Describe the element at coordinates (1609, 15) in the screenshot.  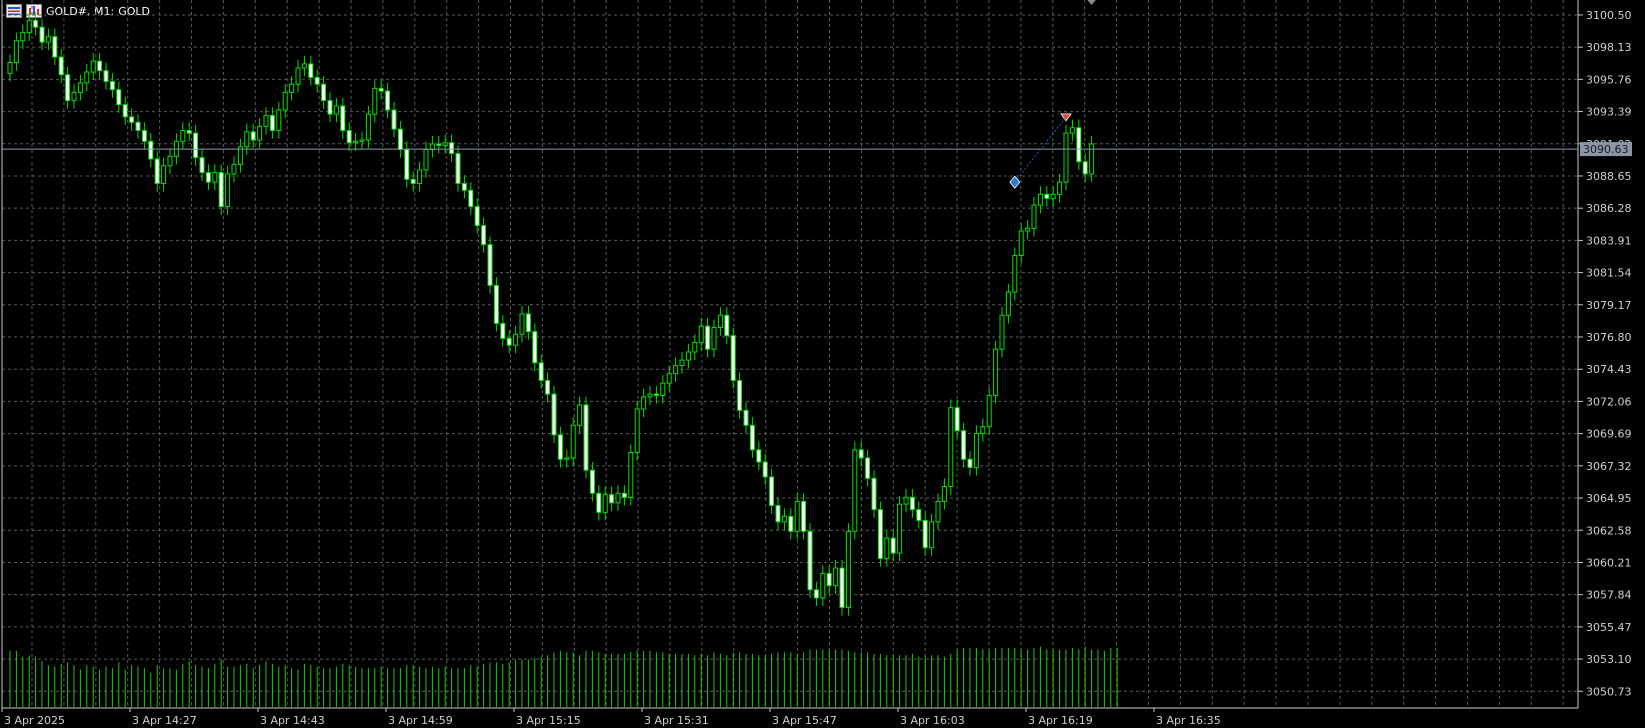
I see `y-tick-label: 3100.50` at that location.